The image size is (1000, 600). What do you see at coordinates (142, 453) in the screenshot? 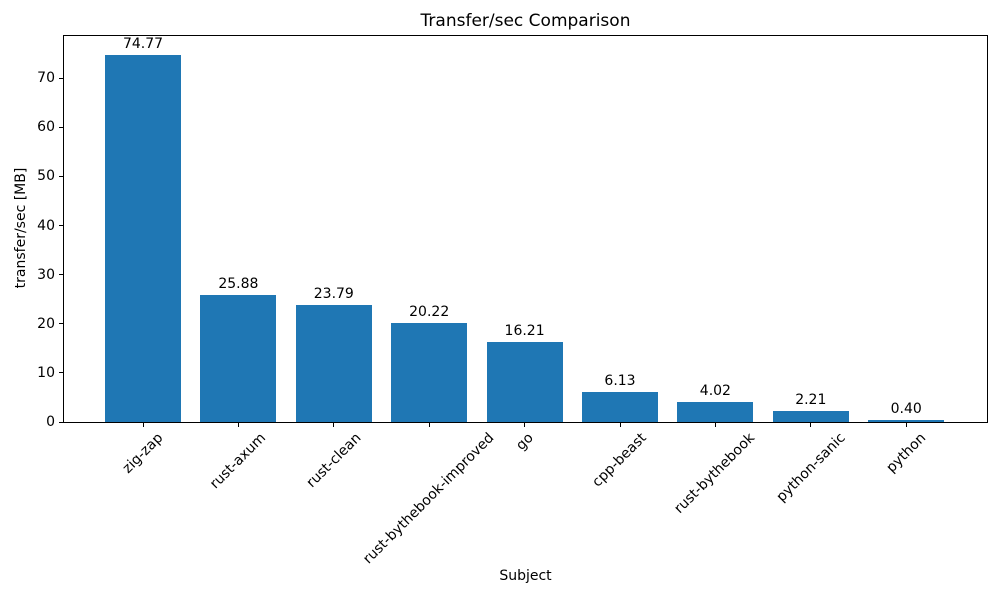
I see `x-tick-label: zig-zap` at bounding box center [142, 453].